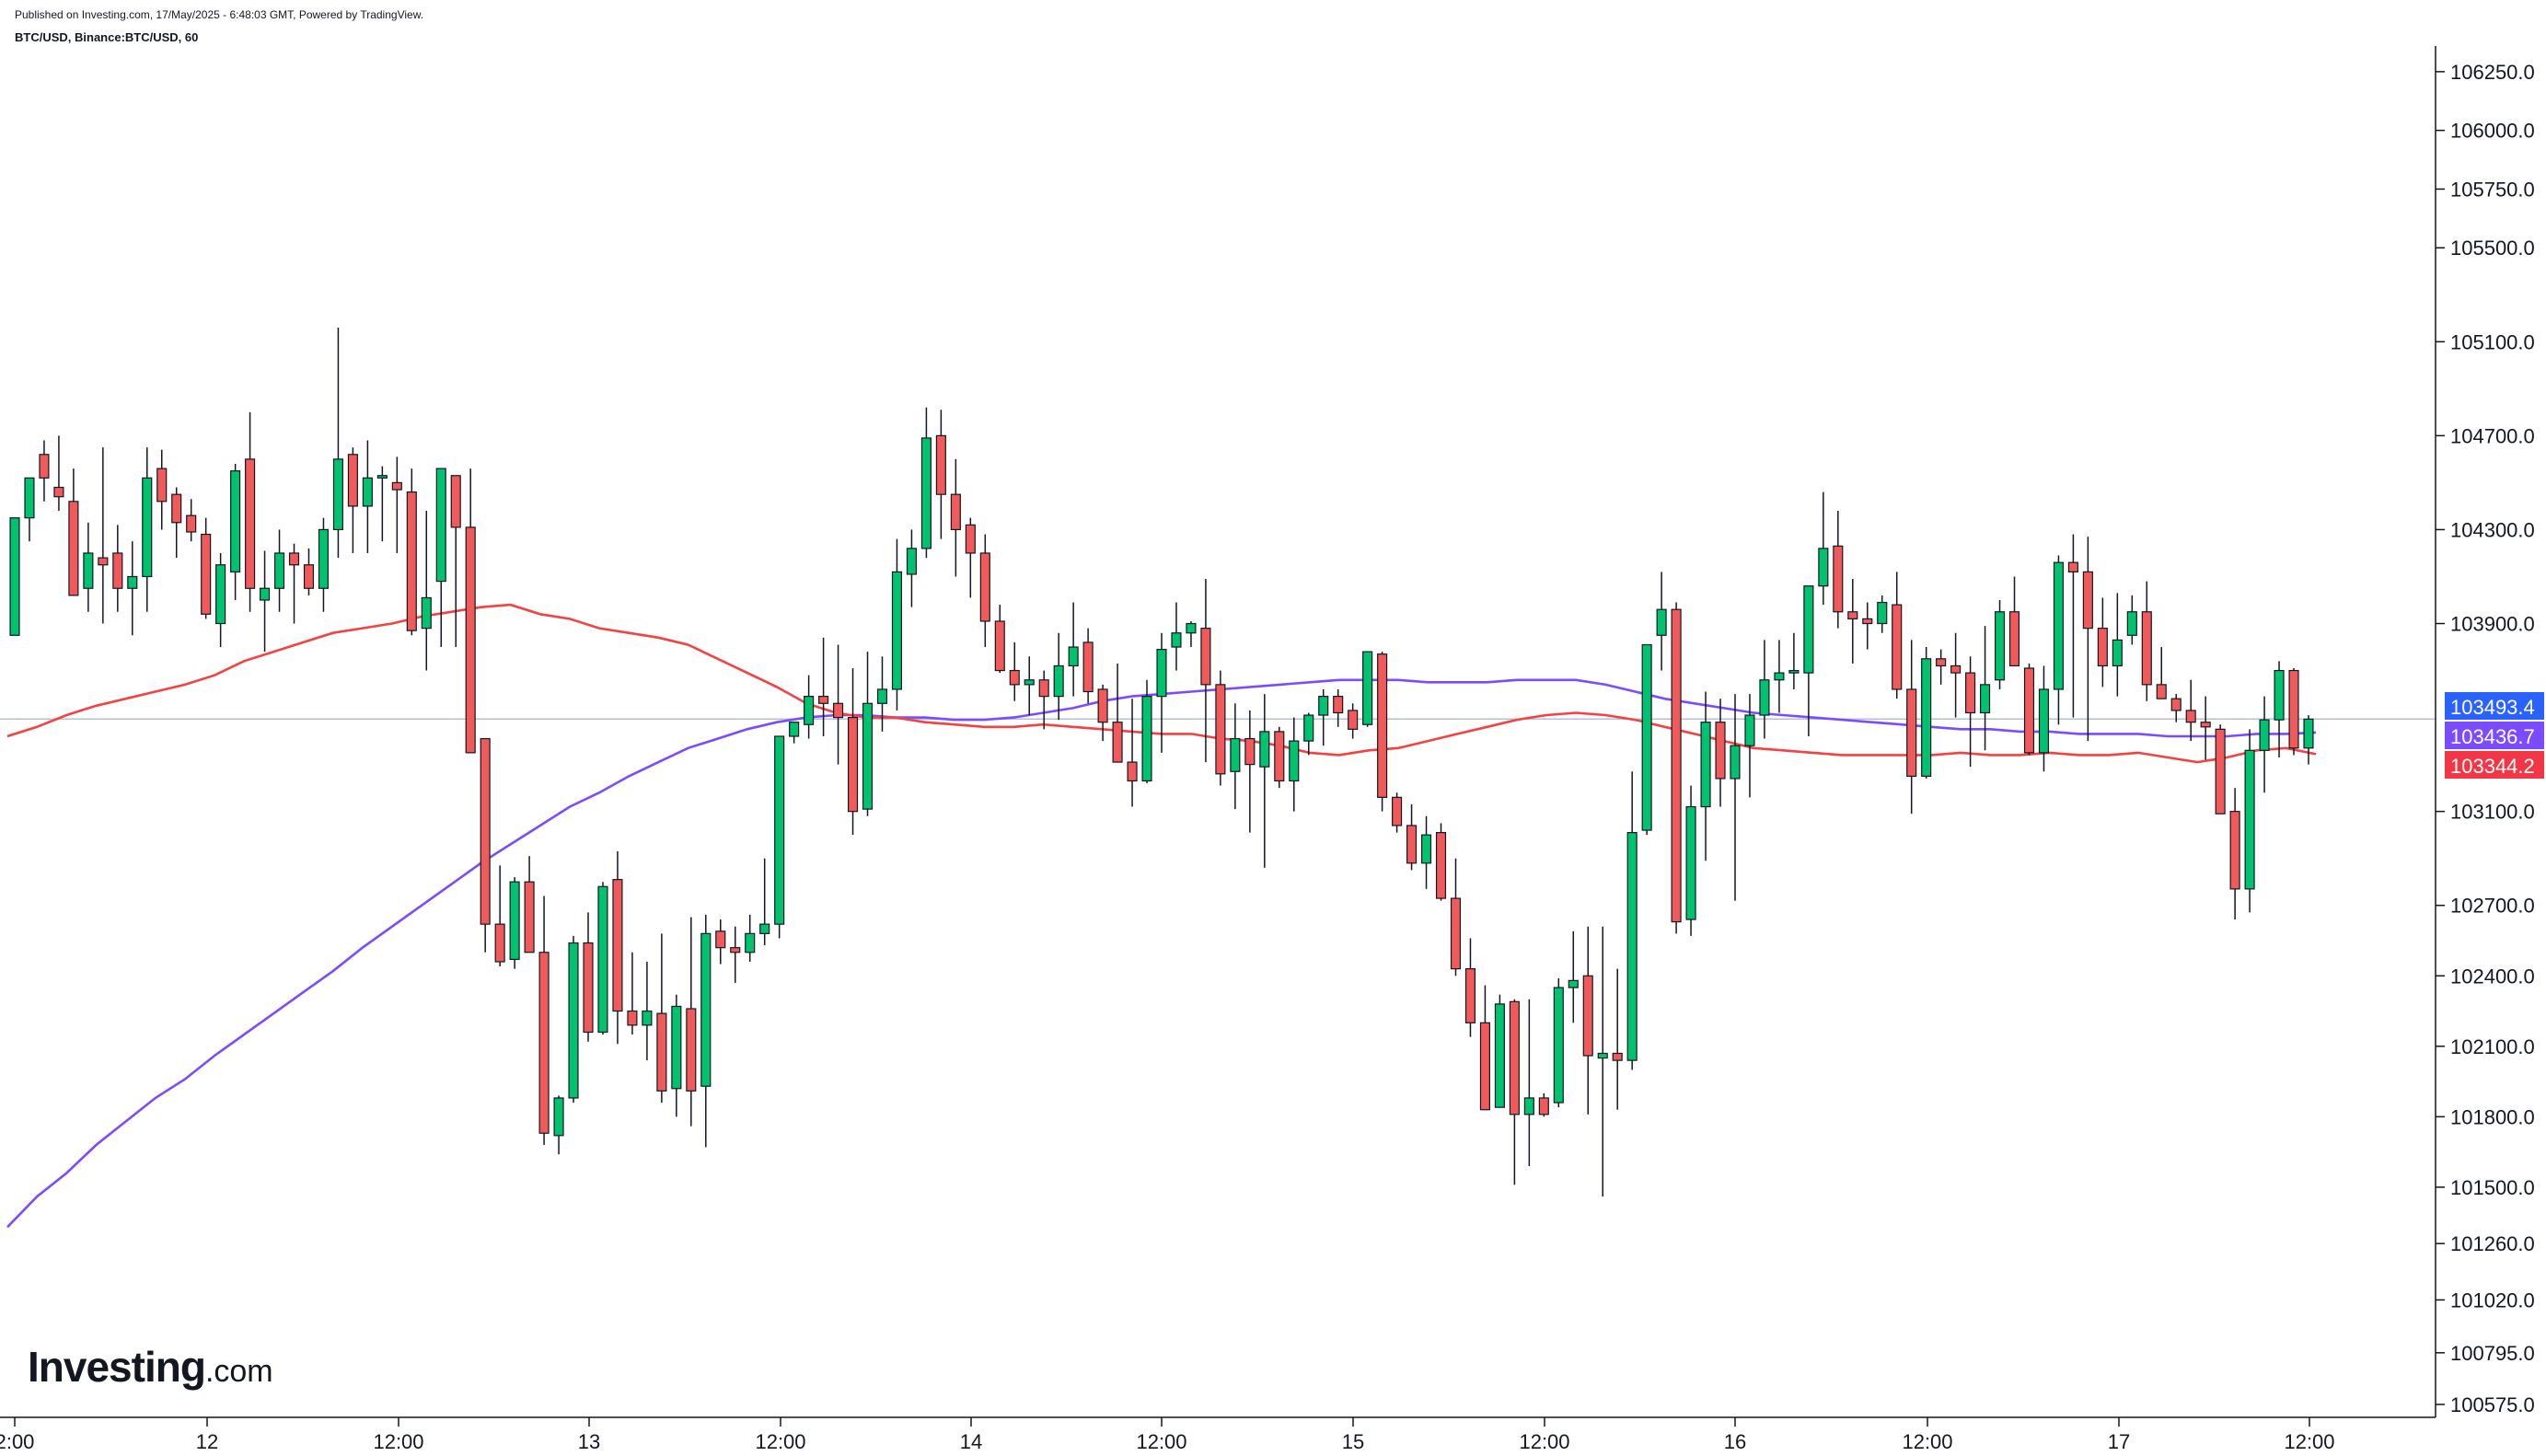 Image resolution: width=2546 pixels, height=1456 pixels. Describe the element at coordinates (2492, 131) in the screenshot. I see `price-tick-label: 106000.0` at that location.